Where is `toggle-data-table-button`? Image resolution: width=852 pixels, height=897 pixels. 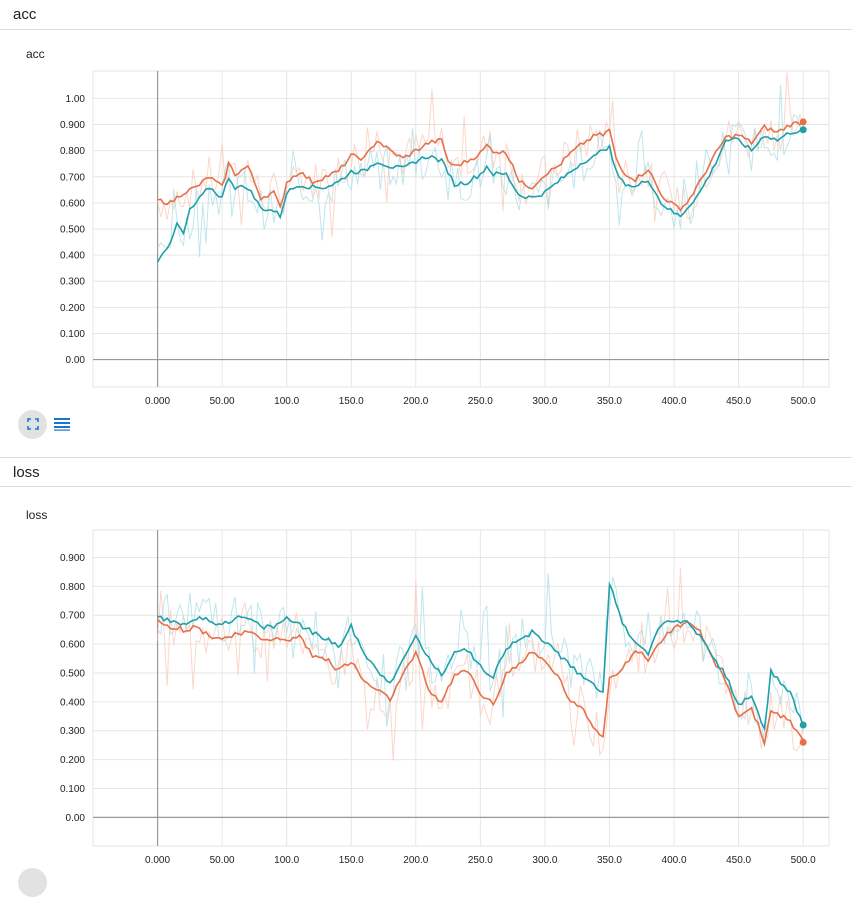 toggle-data-table-button is located at coordinates (62, 424).